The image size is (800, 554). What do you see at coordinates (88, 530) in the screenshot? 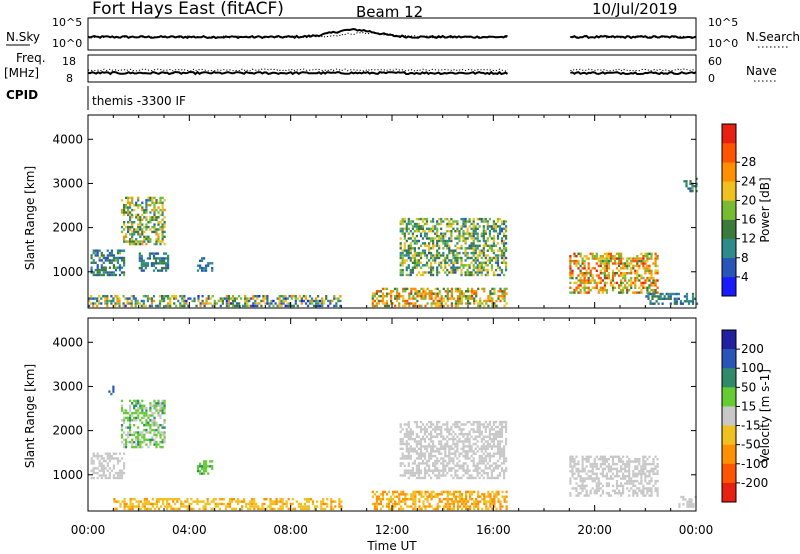
I see `x-tick-label: 00:00` at bounding box center [88, 530].